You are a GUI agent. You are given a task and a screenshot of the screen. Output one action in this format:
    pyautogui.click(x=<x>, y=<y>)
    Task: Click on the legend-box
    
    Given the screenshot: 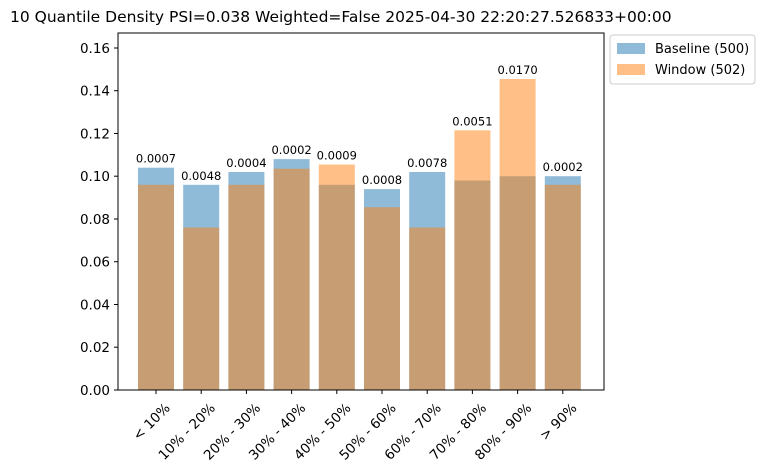 What is the action you would take?
    pyautogui.click(x=682, y=59)
    